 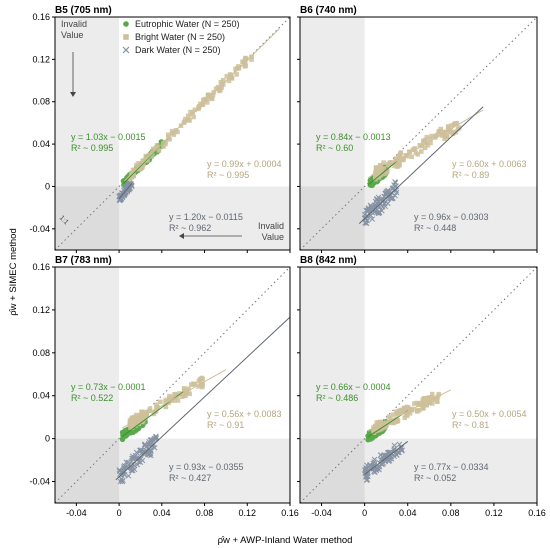 I want to click on eutrophic-equation: y = 0.84x − 0.0013, so click(x=353, y=137).